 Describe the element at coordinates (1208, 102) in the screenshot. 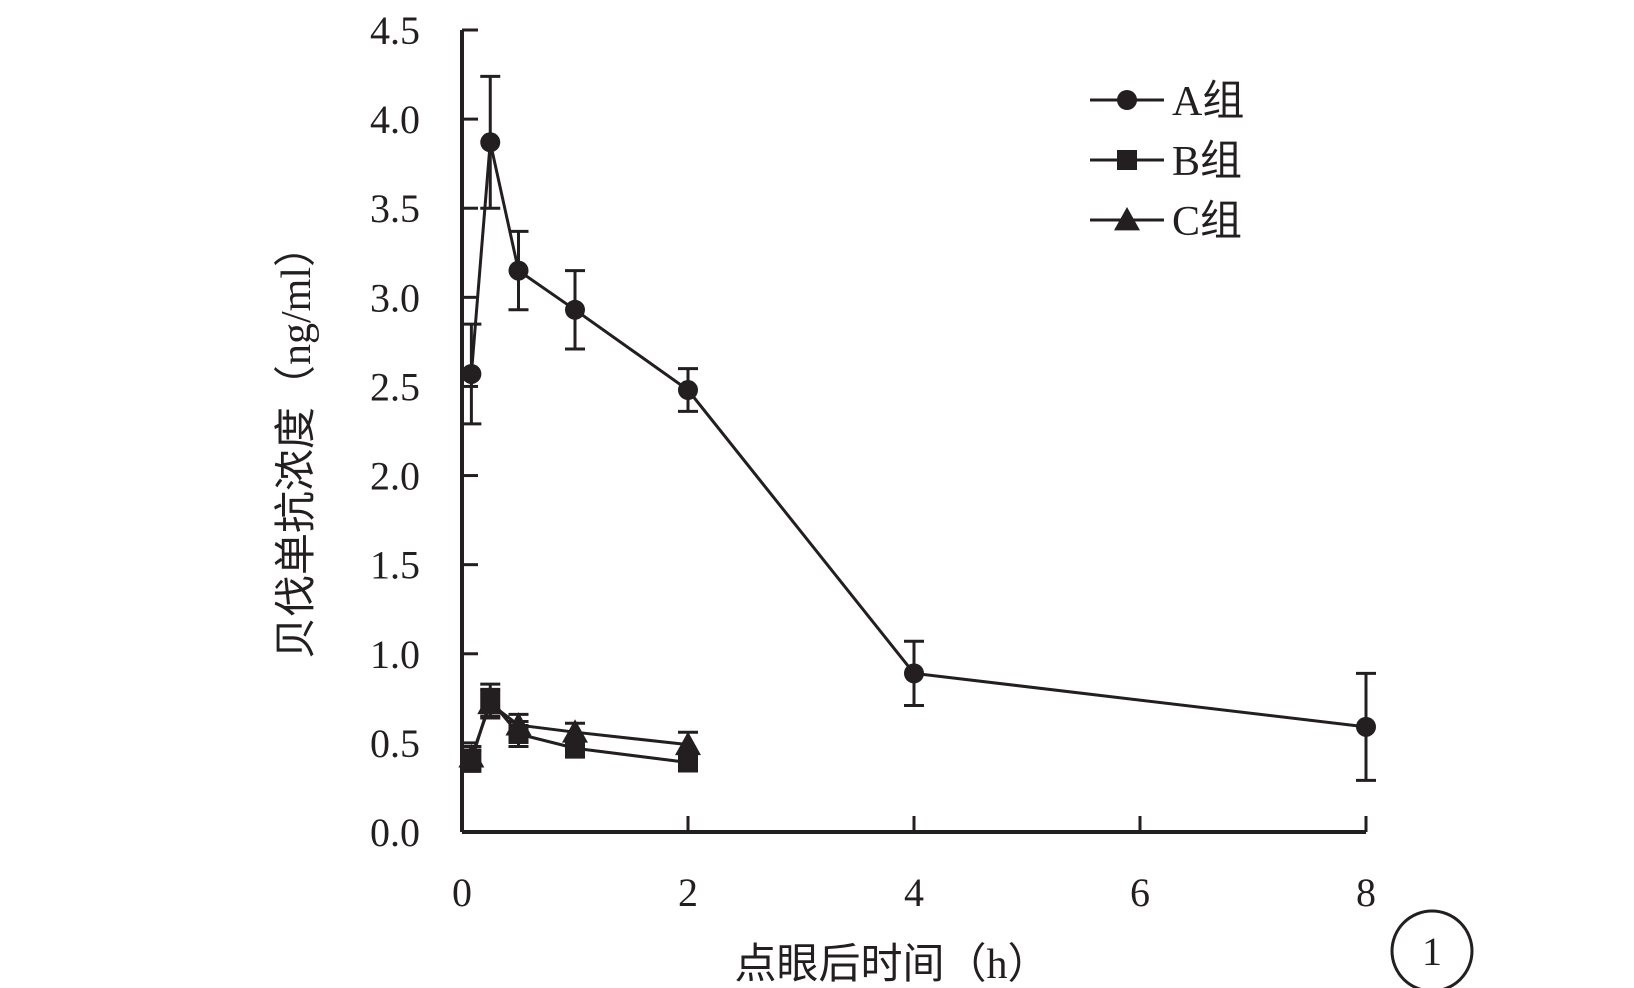

I see `legend-label: A组` at that location.